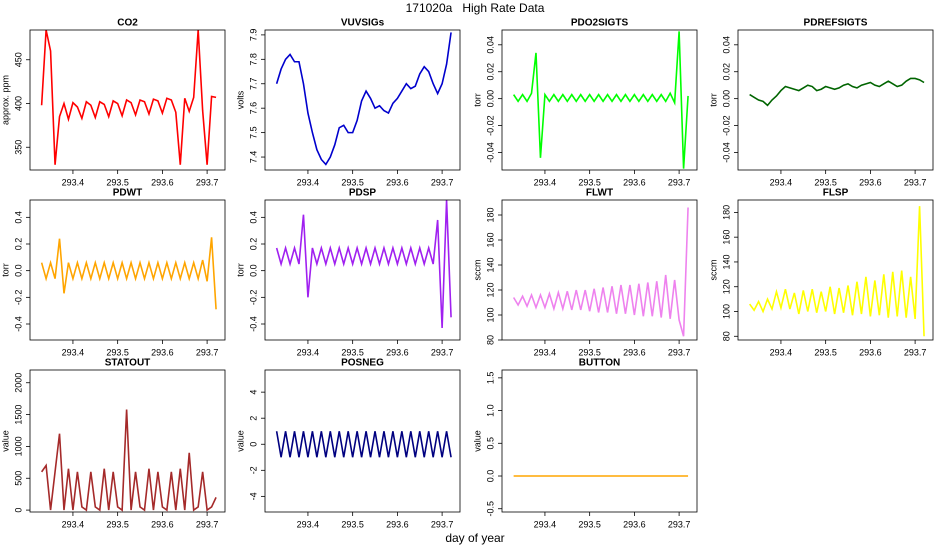  Describe the element at coordinates (18, 446) in the screenshot. I see `y-tick-label: 1000` at that location.